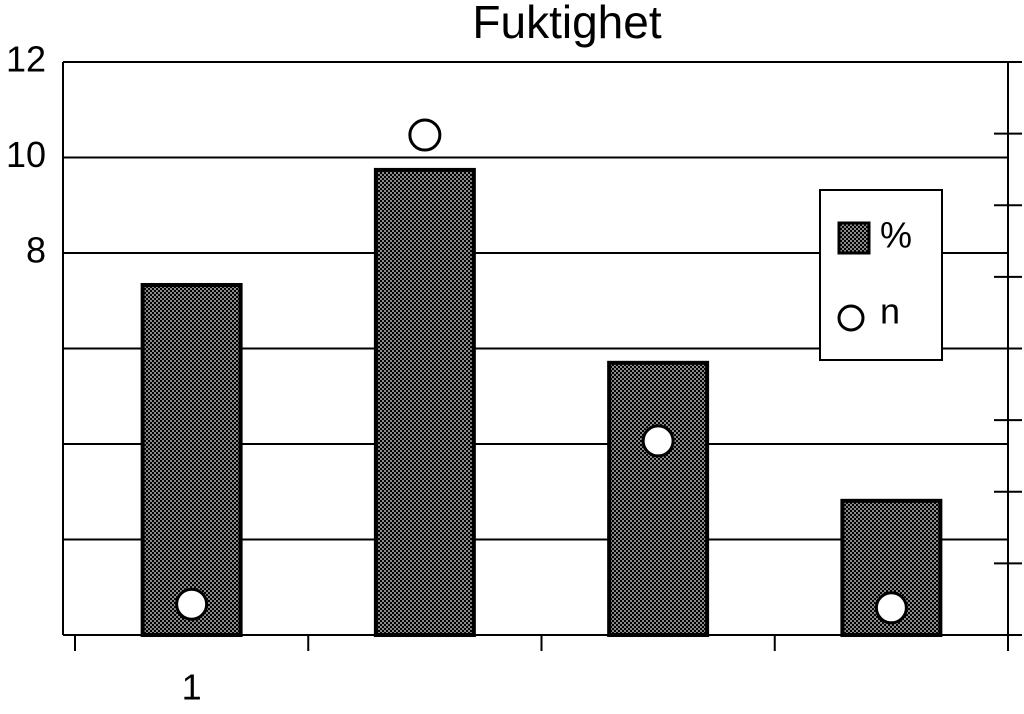 The height and width of the screenshot is (714, 1024). What do you see at coordinates (890, 311) in the screenshot?
I see `legend-label: n` at bounding box center [890, 311].